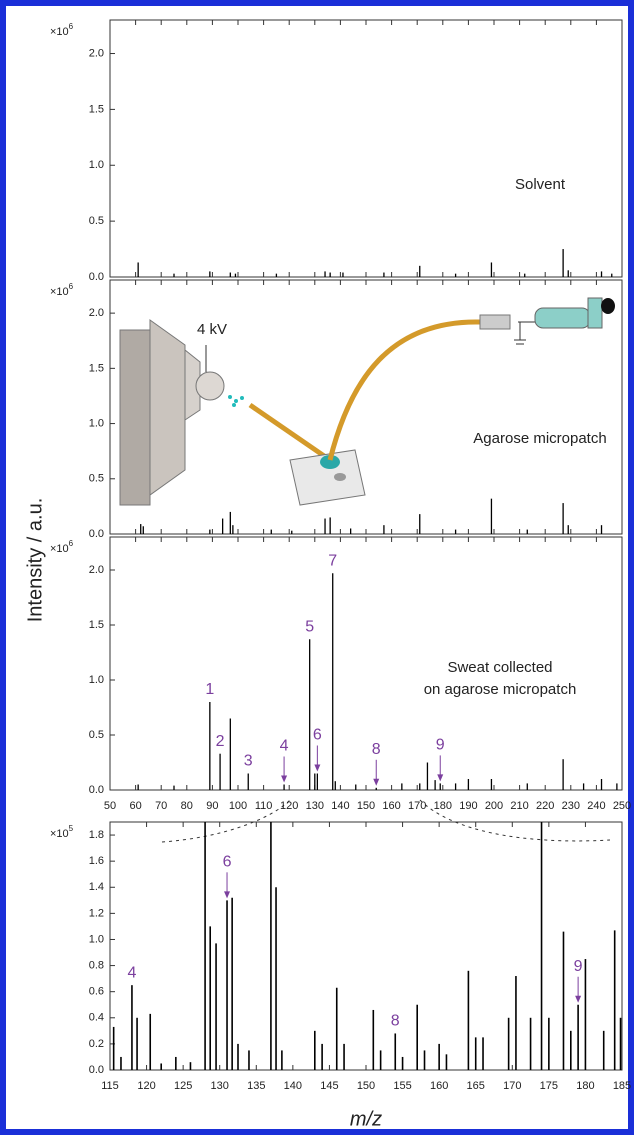  Describe the element at coordinates (161, 806) in the screenshot. I see `x-tick-label: 70` at that location.